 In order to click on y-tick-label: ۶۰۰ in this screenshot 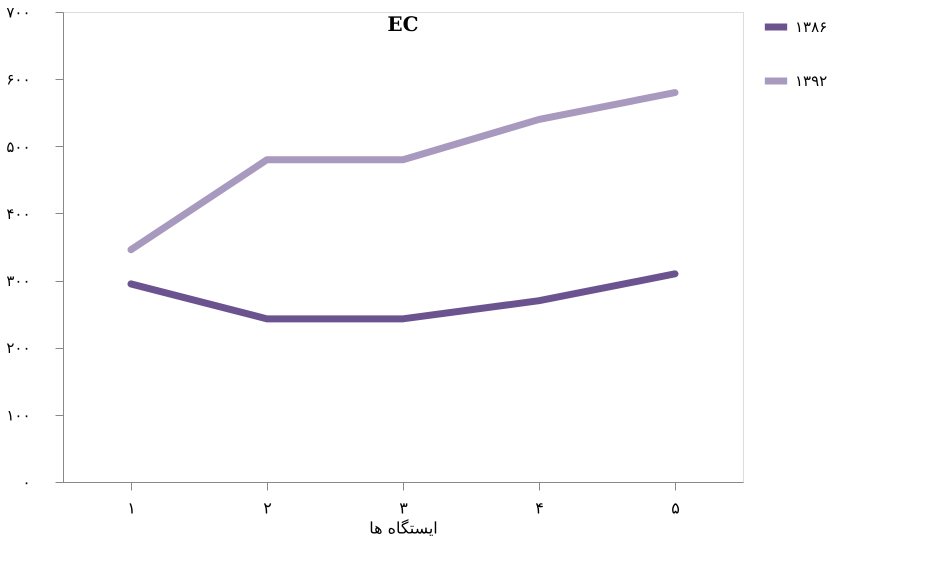, I will do `click(18, 79)`.